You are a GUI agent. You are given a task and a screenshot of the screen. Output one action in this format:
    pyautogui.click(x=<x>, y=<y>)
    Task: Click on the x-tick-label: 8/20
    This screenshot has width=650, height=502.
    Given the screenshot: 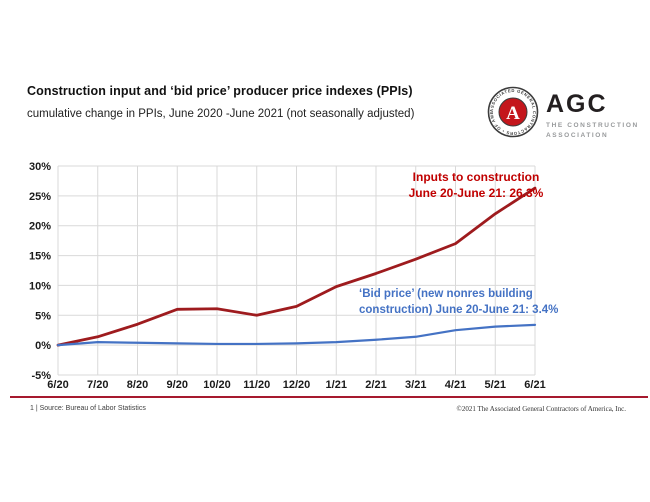 What is the action you would take?
    pyautogui.click(x=137, y=385)
    